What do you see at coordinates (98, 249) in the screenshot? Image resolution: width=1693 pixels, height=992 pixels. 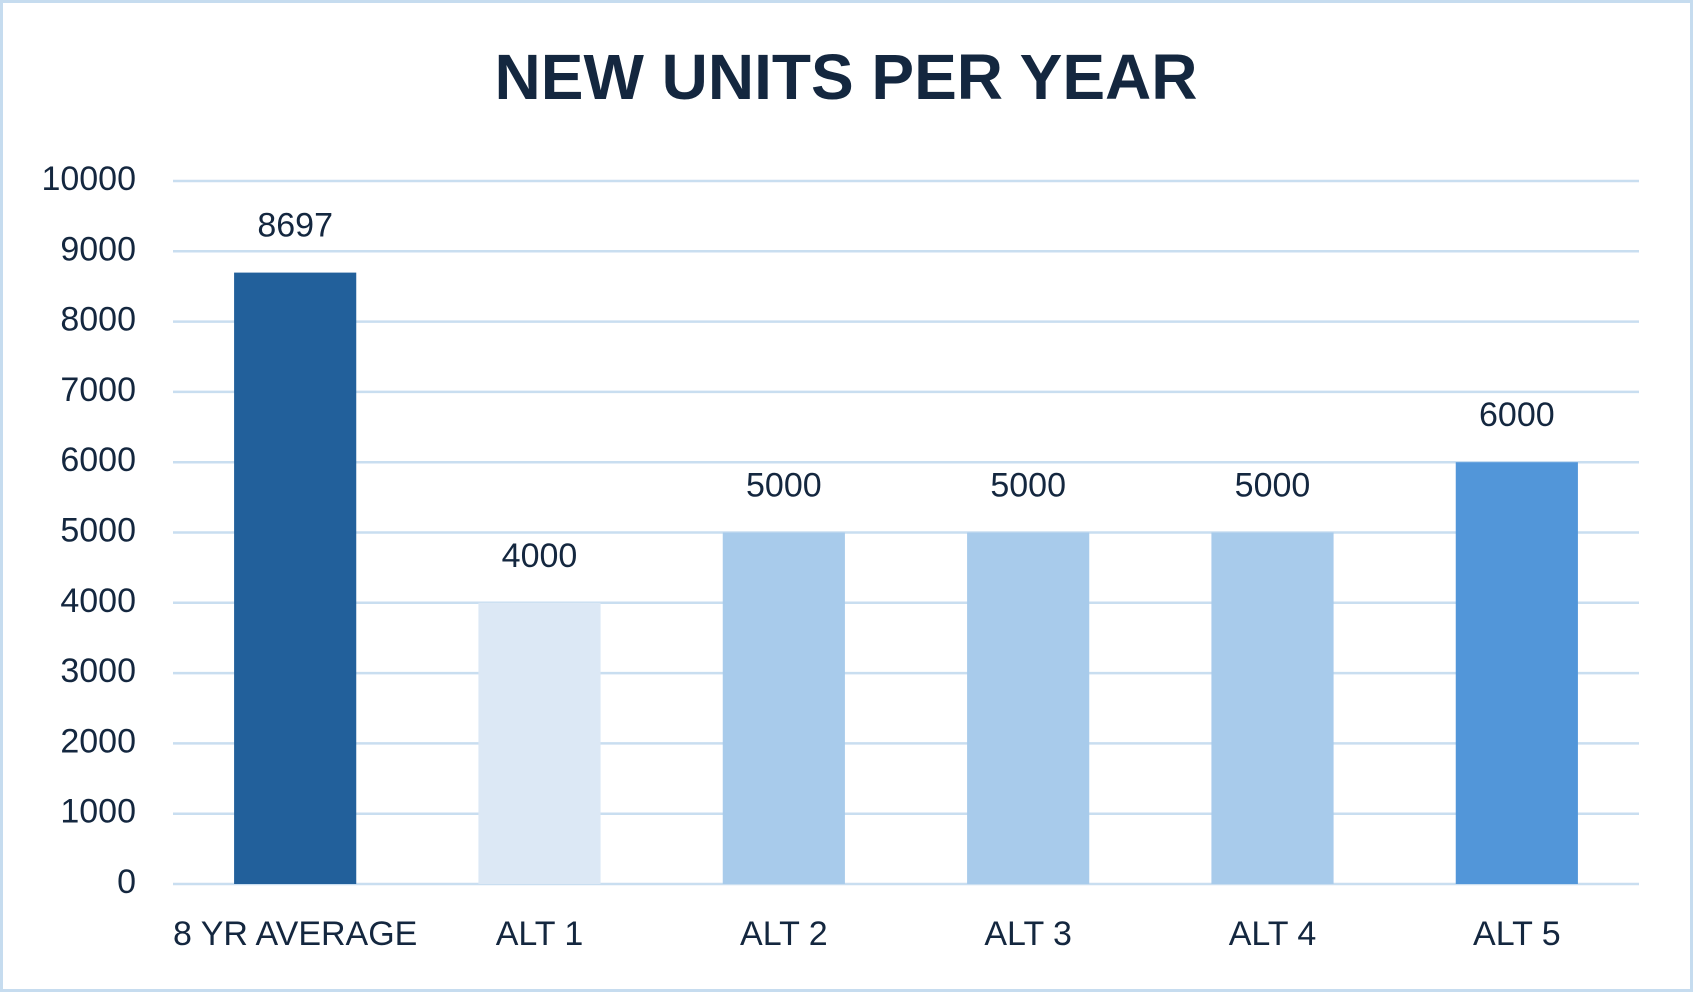 I see `y-tick-label: 9000` at bounding box center [98, 249].